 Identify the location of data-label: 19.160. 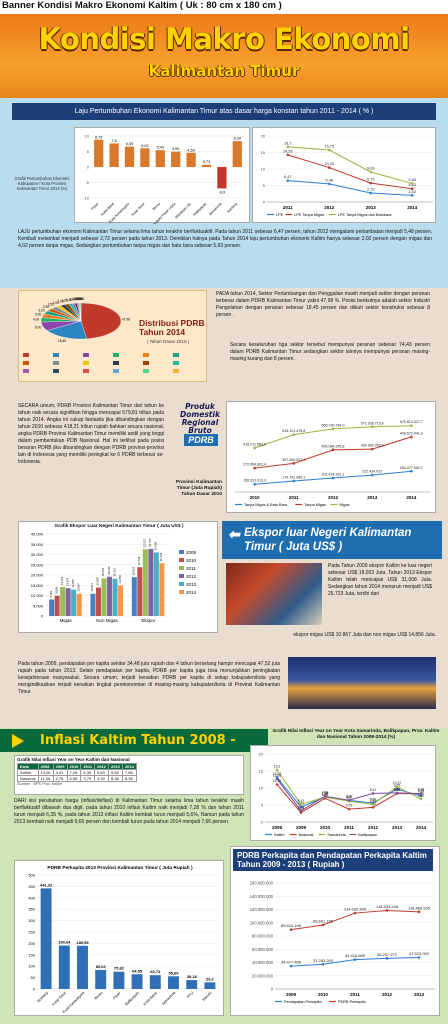
(109, 570).